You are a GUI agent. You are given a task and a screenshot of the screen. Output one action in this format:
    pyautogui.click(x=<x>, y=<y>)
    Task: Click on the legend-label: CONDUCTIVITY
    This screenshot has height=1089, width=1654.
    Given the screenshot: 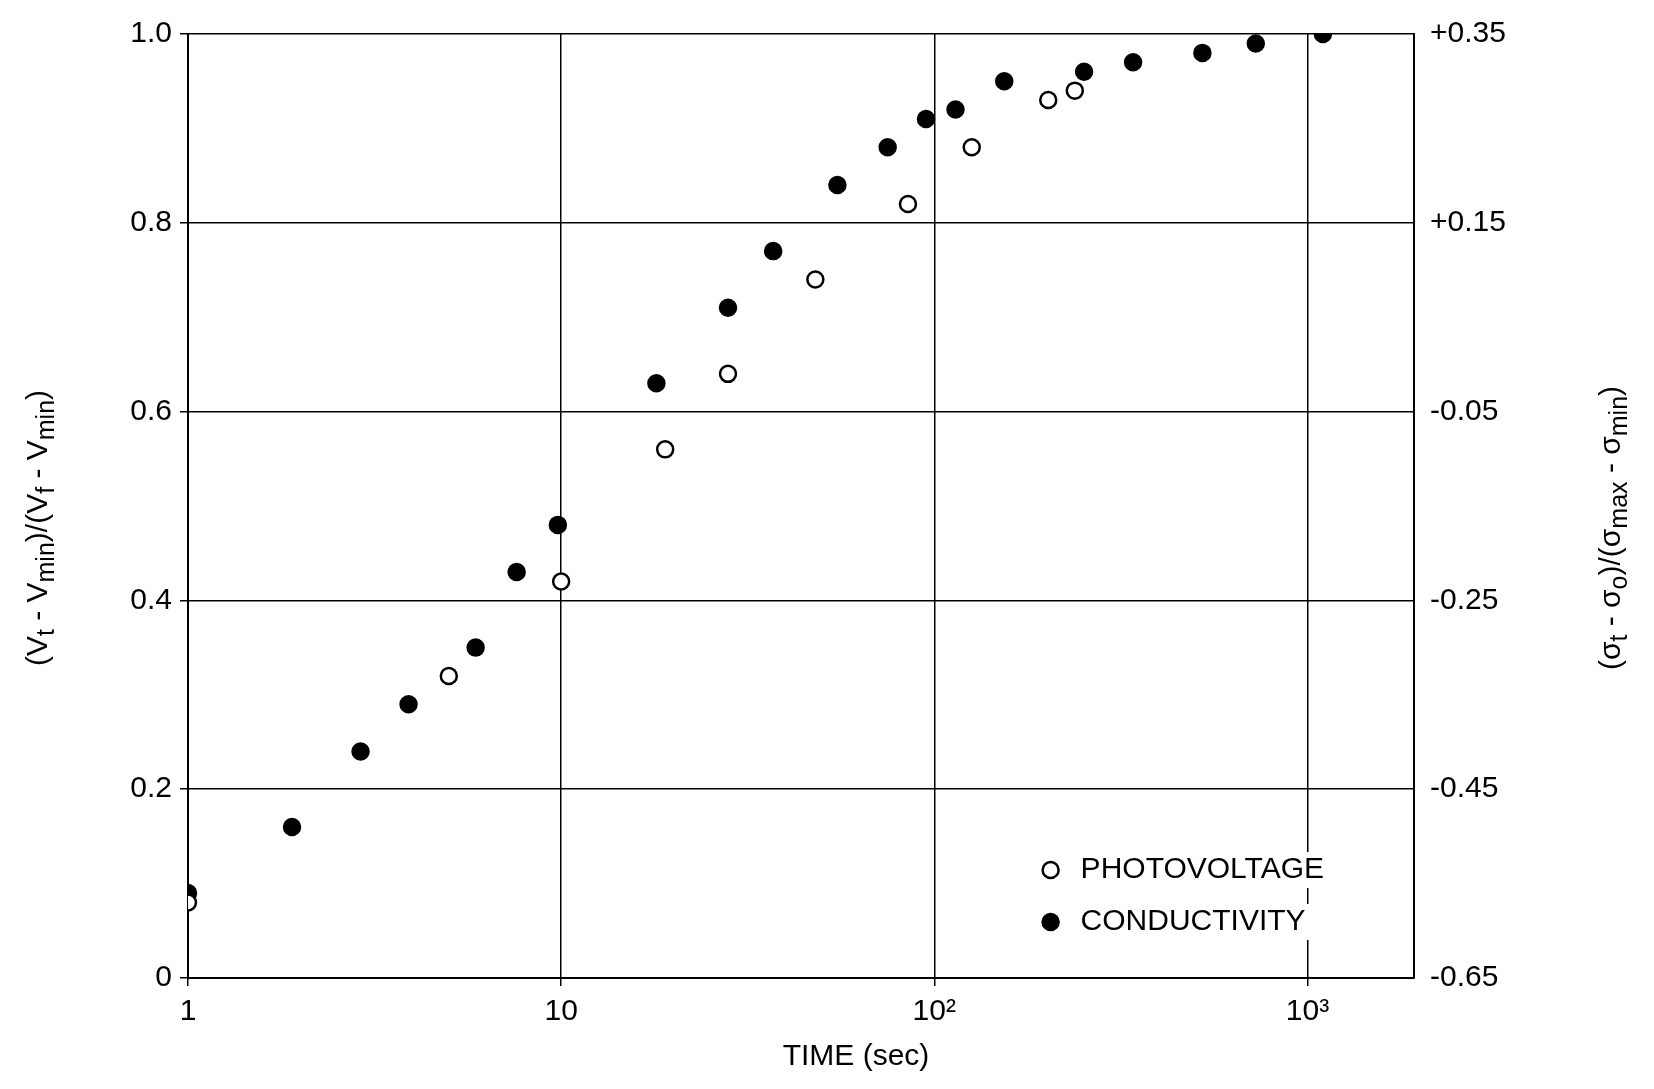 What is the action you would take?
    pyautogui.click(x=1193, y=920)
    